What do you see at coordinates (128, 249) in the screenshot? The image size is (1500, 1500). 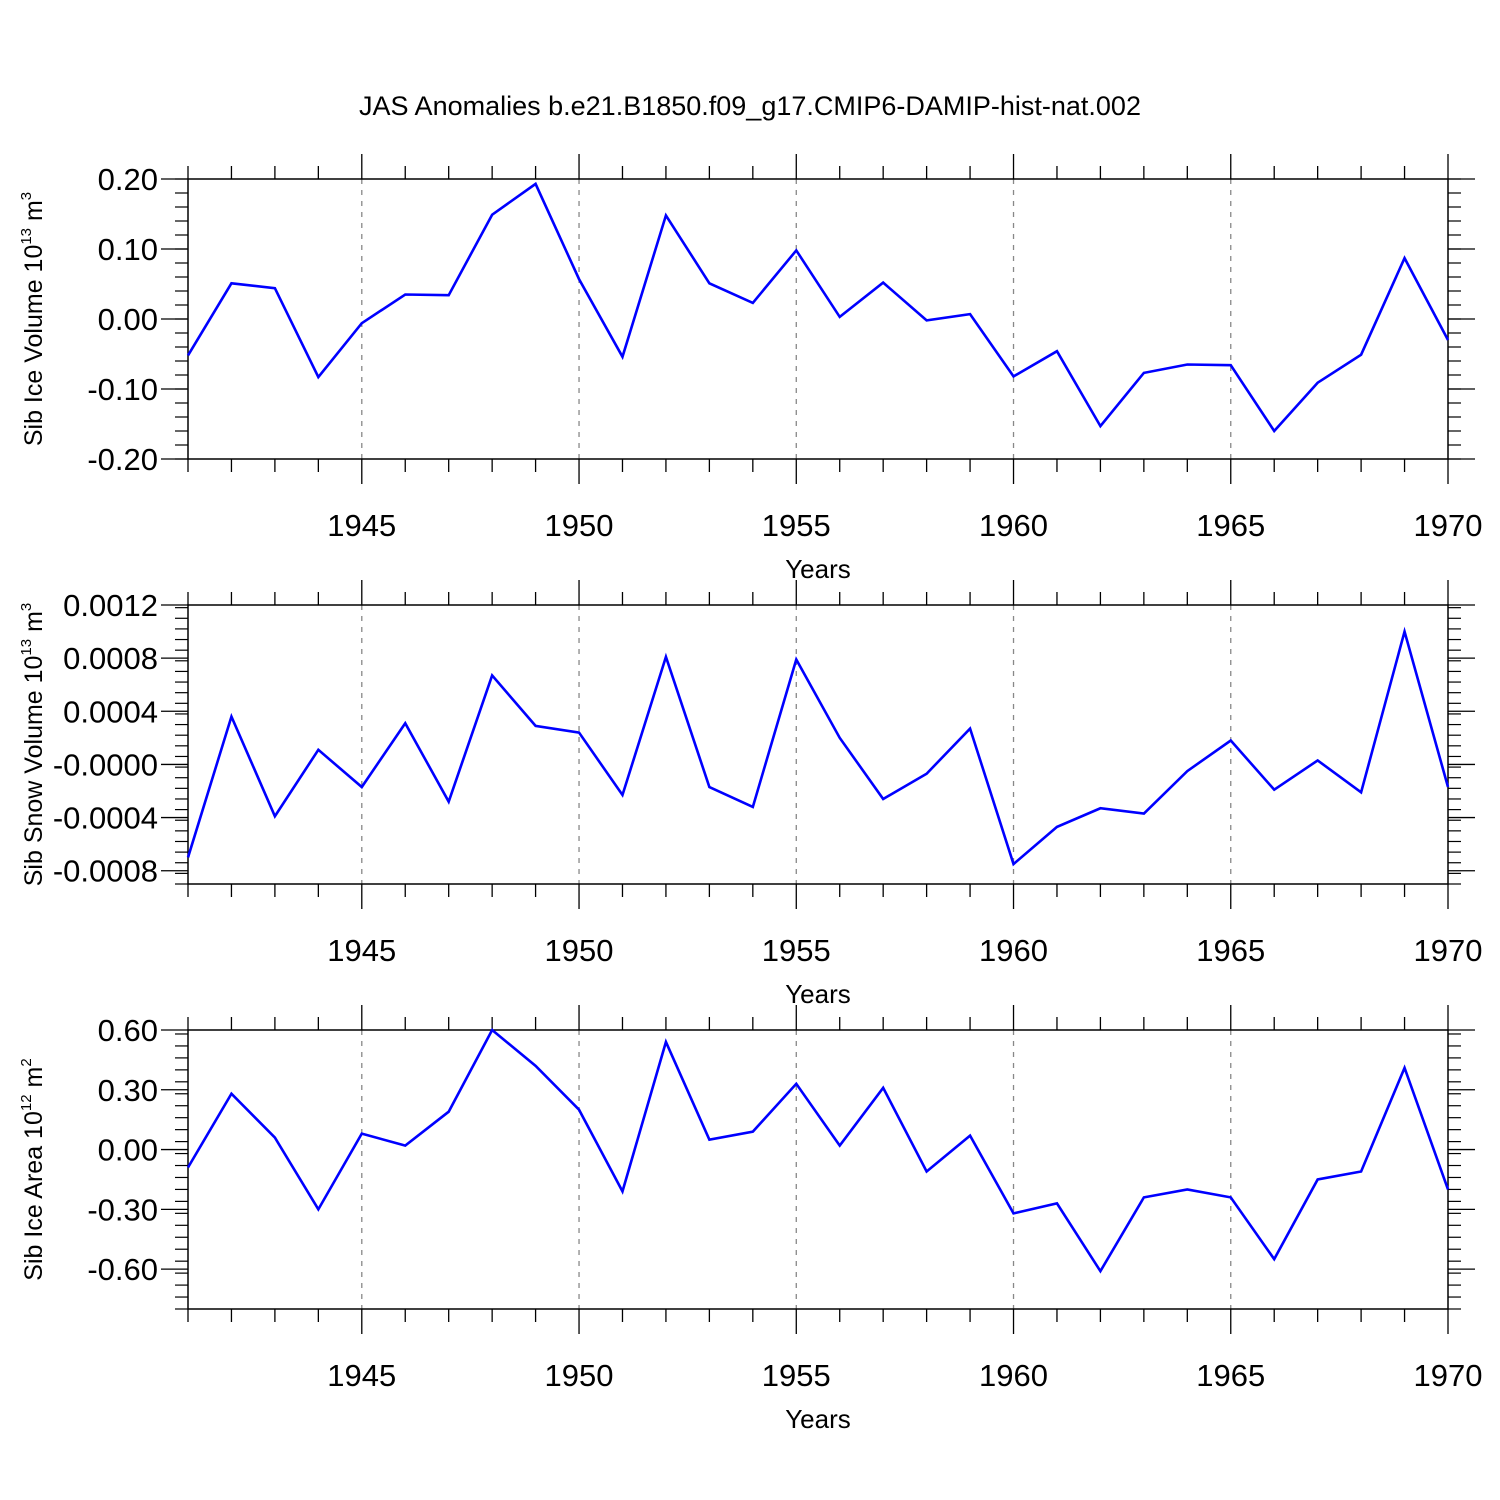 I see `y-tick-label: 0.10` at bounding box center [128, 249].